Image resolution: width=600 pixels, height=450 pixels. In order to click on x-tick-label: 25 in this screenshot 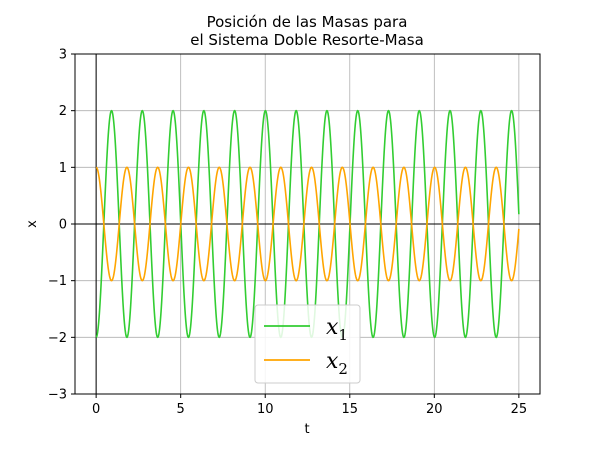, I will do `click(519, 409)`.